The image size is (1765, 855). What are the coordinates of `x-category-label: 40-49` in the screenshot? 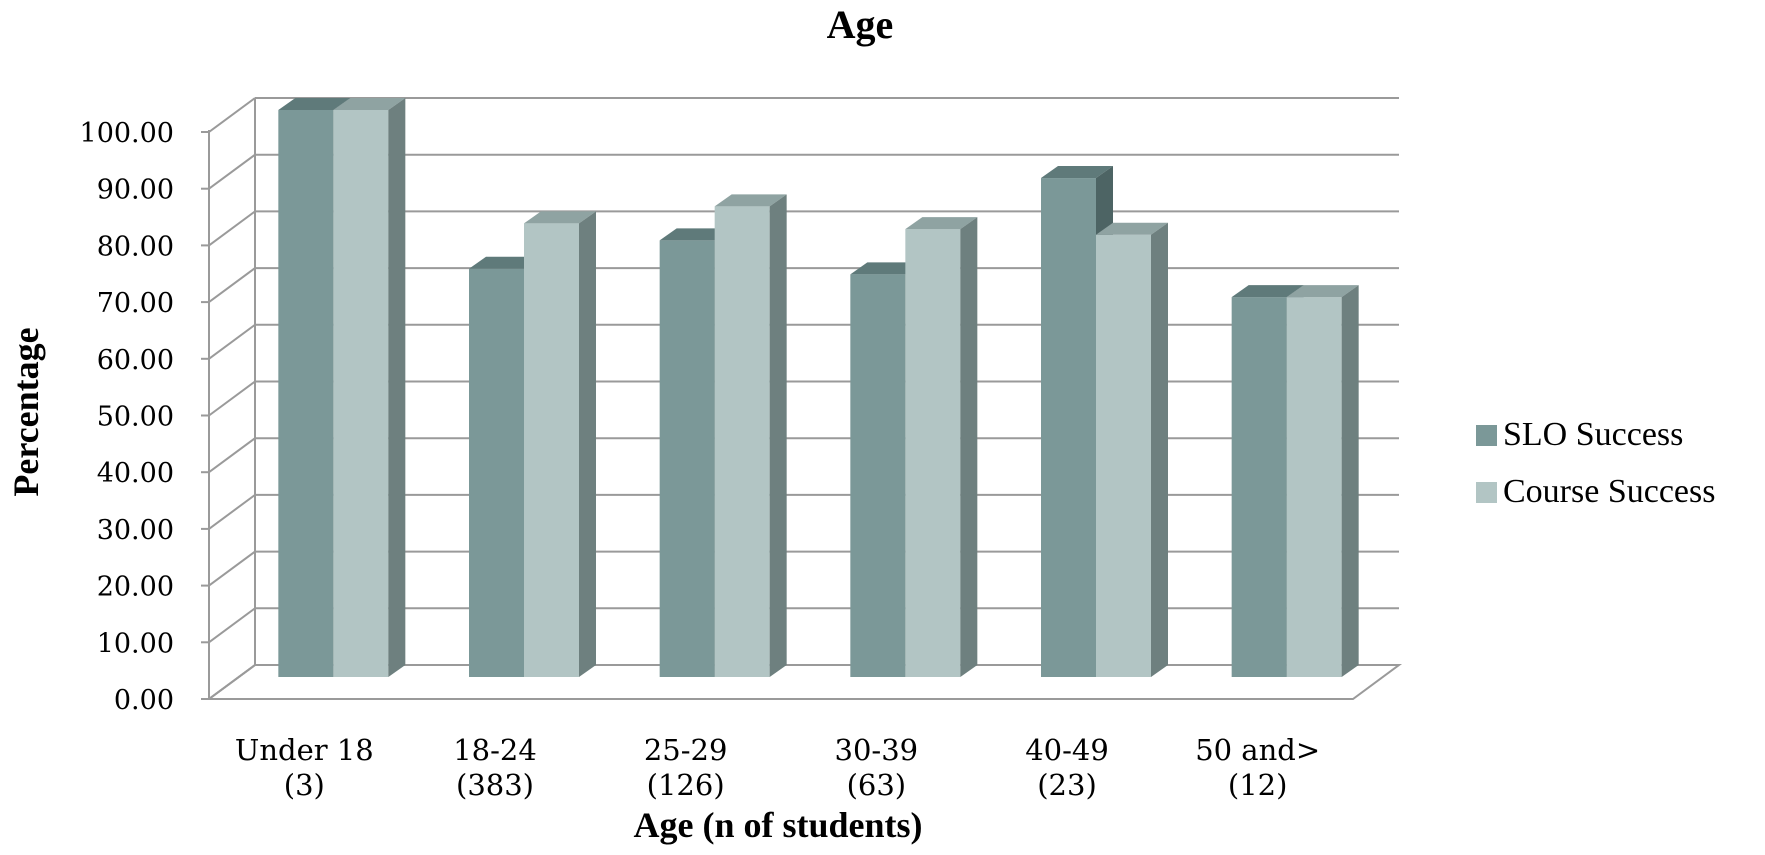 It's located at (1067, 750).